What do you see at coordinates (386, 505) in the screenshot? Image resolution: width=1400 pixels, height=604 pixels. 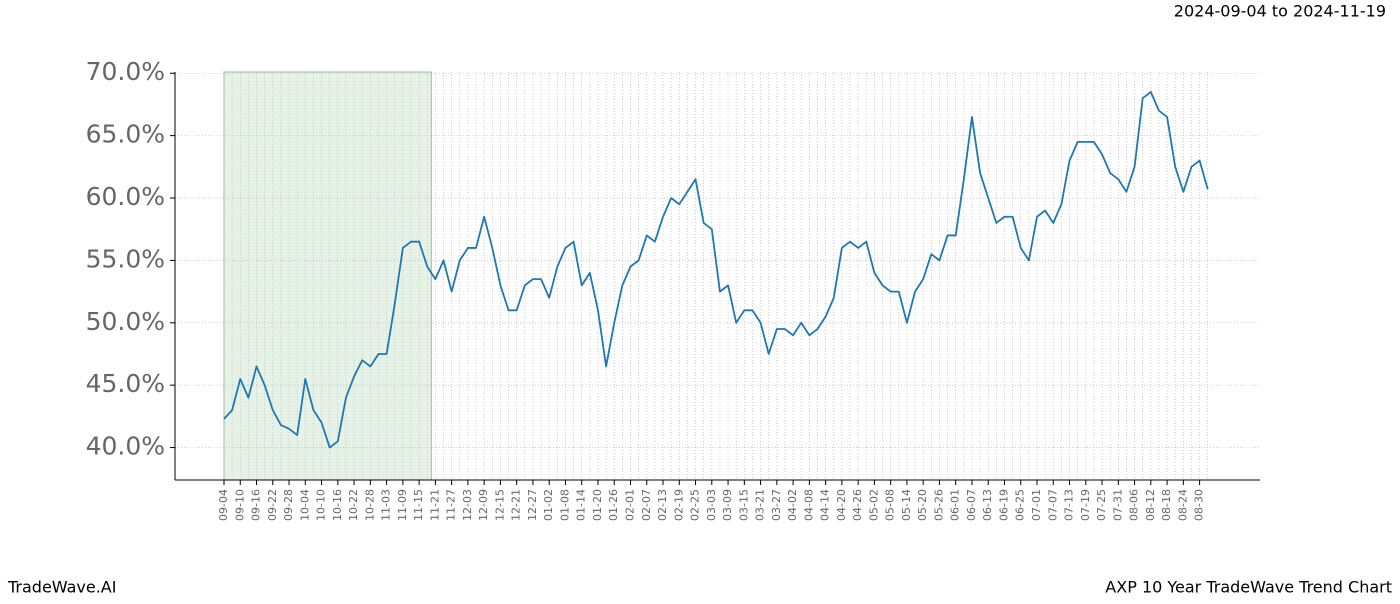 I see `x-tick-label: 11-03` at bounding box center [386, 505].